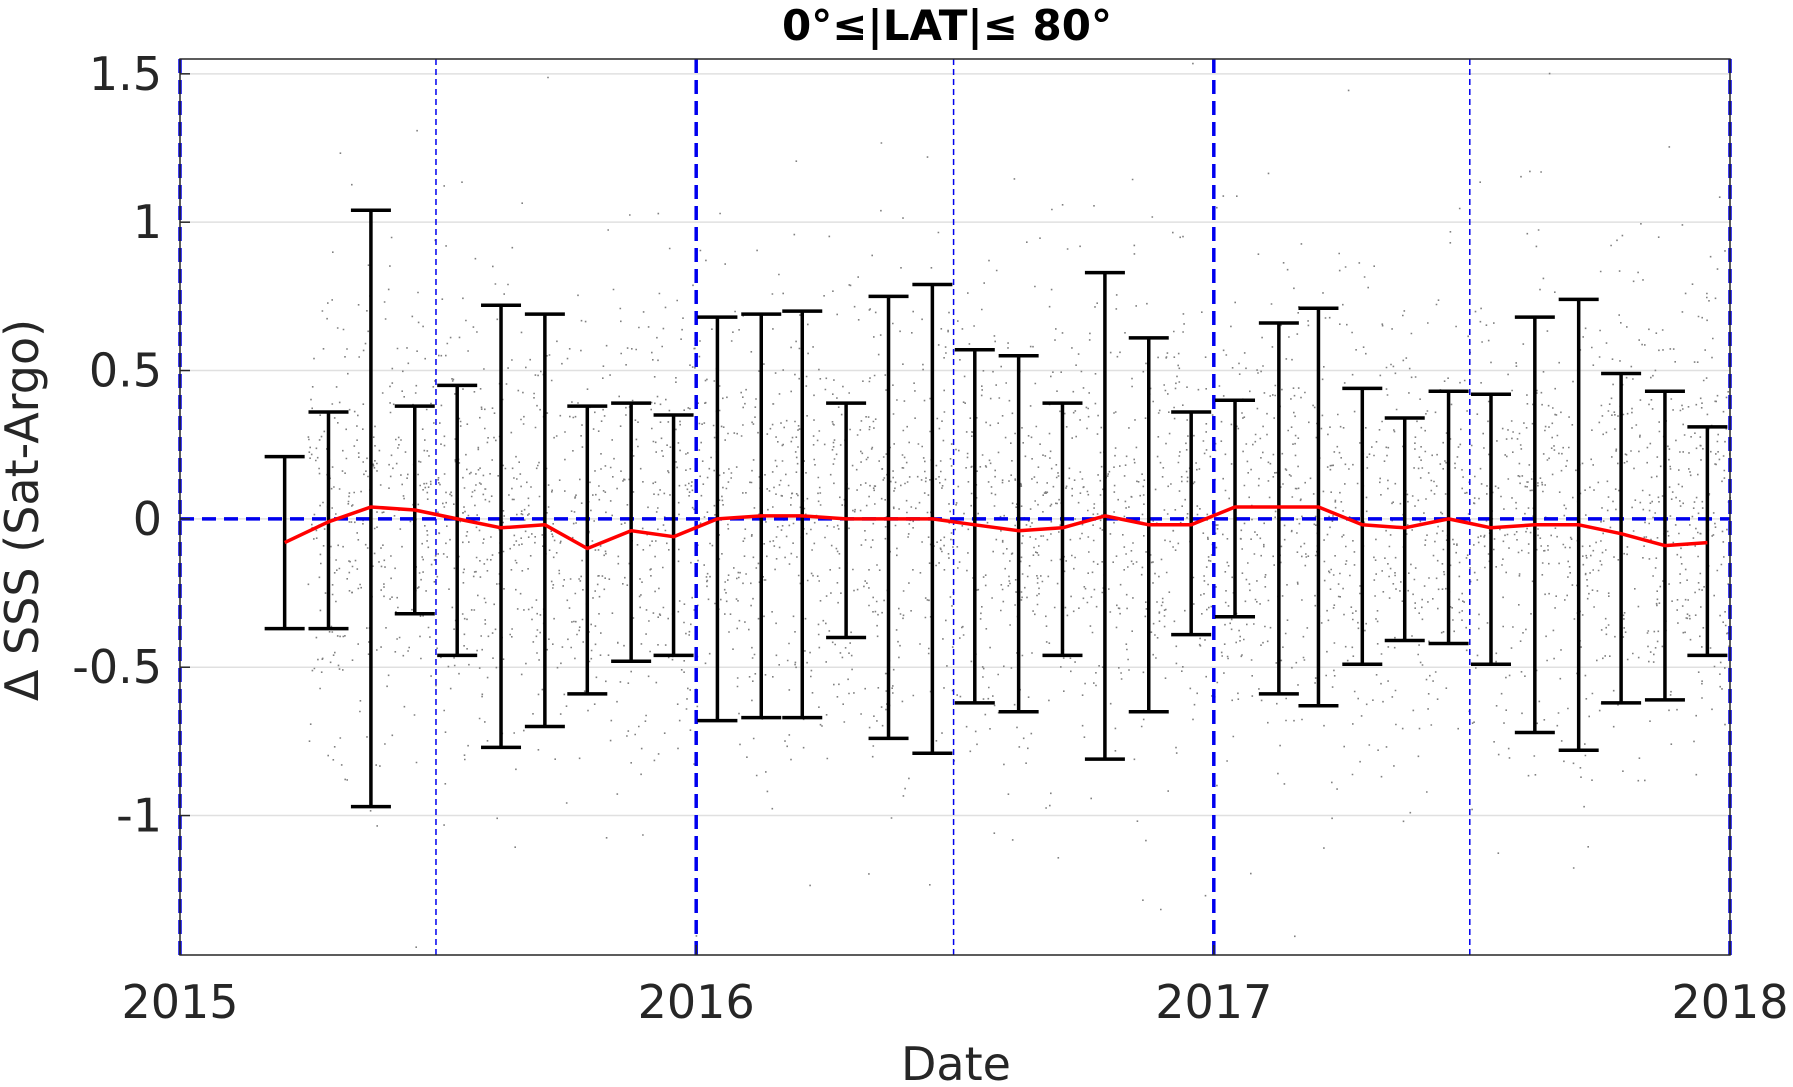 Image resolution: width=1793 pixels, height=1087 pixels. Describe the element at coordinates (139, 816) in the screenshot. I see `y-tick-label: -1` at that location.